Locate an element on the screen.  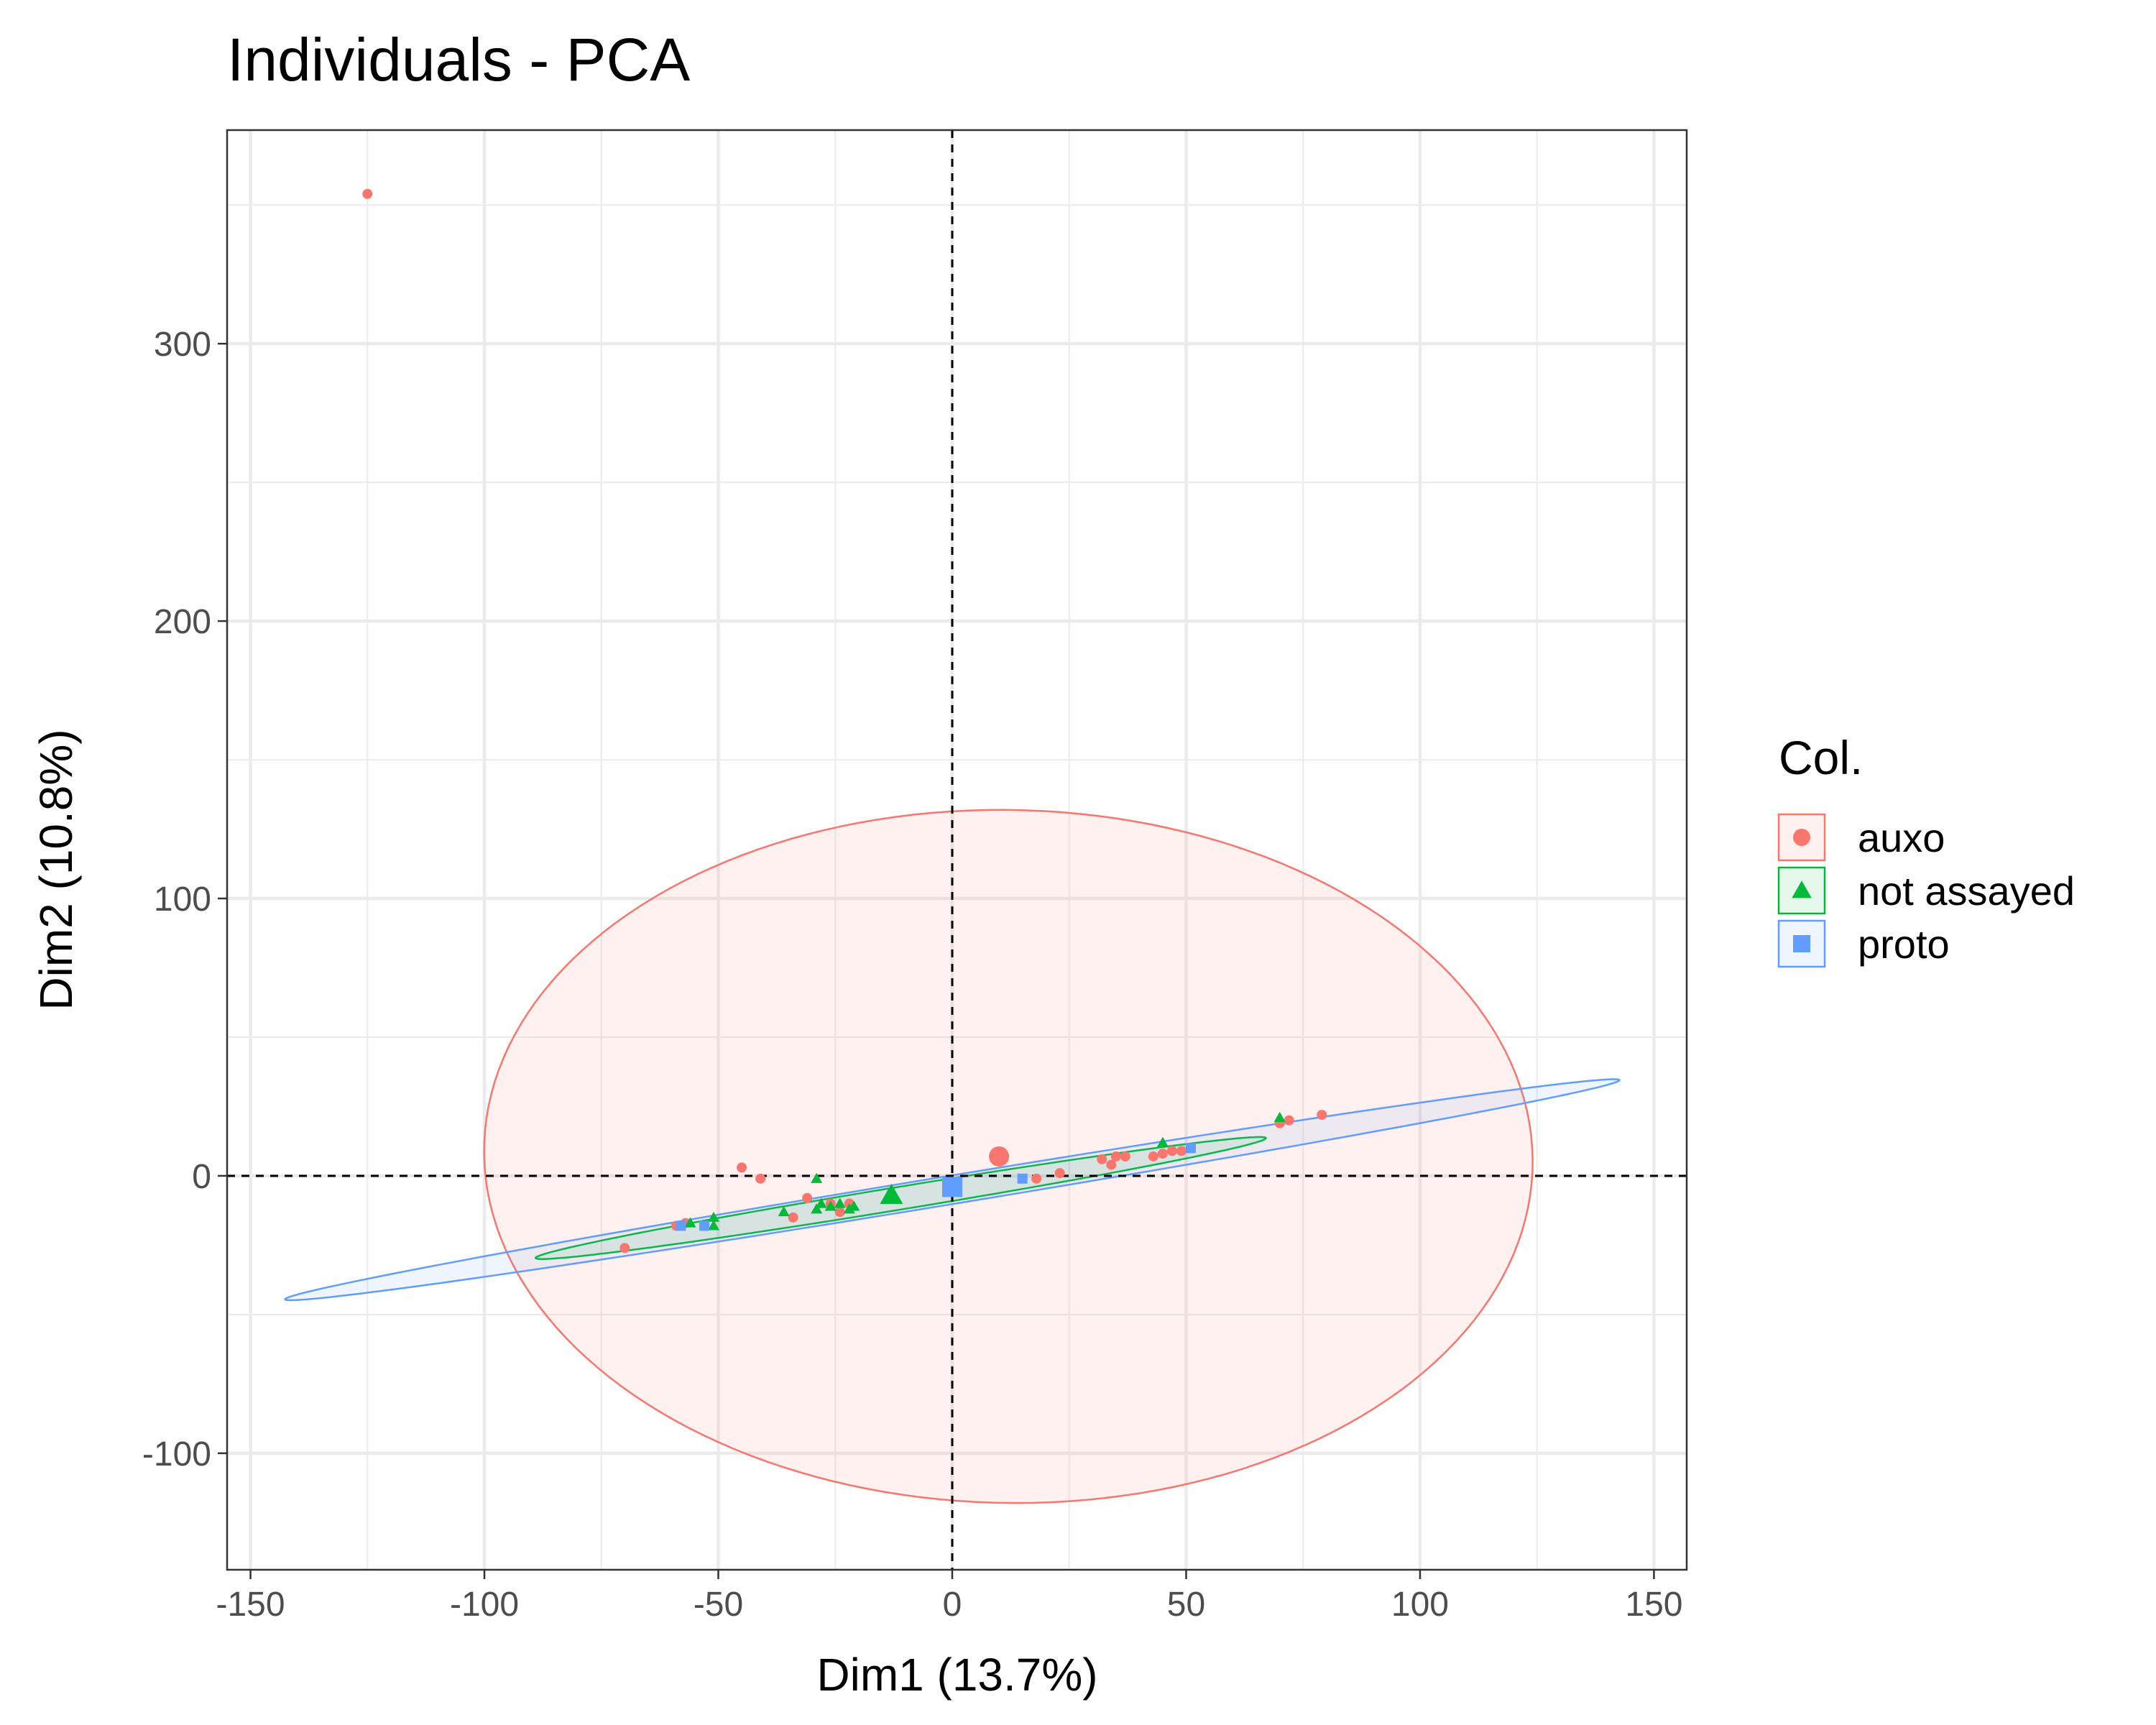
x-tick-label: -50 is located at coordinates (718, 1605).